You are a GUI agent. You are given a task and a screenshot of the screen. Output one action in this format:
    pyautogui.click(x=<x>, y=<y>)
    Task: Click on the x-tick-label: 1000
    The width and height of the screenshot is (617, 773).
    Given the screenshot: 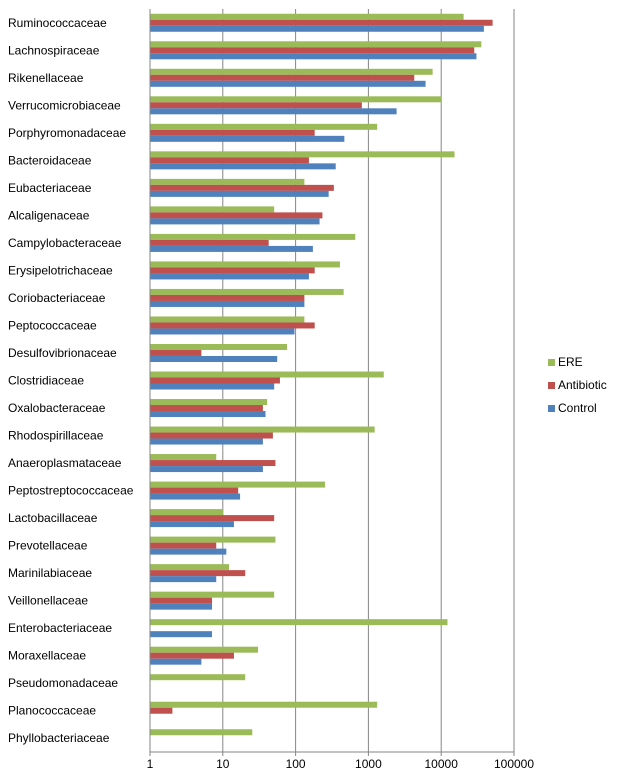 What is the action you would take?
    pyautogui.click(x=368, y=764)
    